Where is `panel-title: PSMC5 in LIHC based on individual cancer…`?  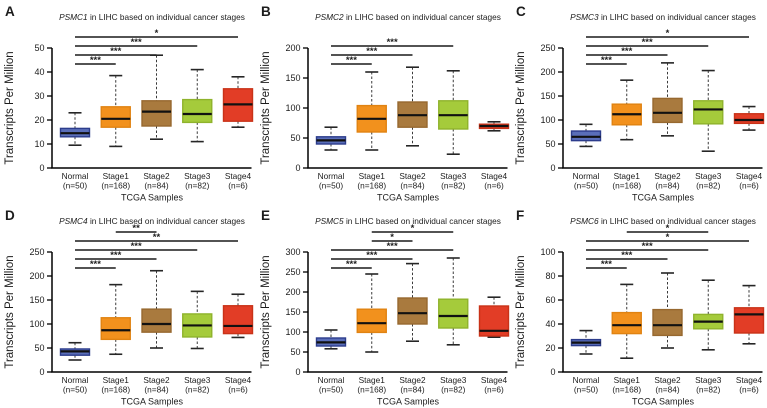 panel-title: PSMC5 in LIHC based on individual cancer… is located at coordinates (408, 221).